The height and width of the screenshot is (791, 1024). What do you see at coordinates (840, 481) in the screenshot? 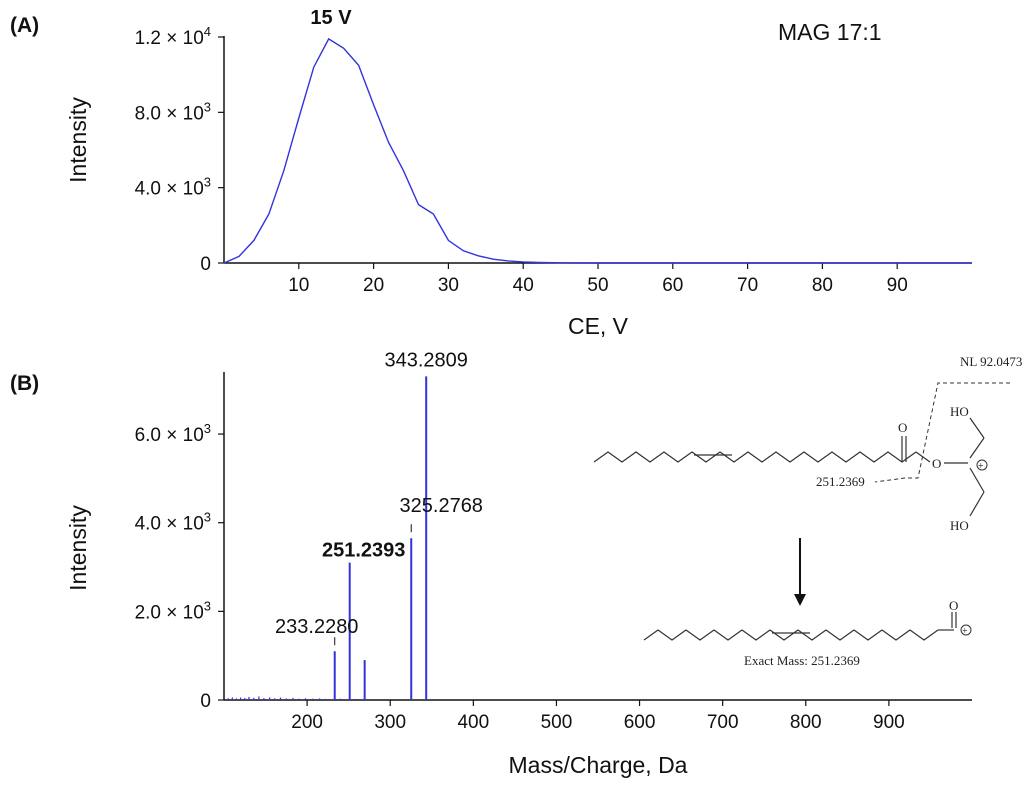
I see `fragment-label: 251.2369` at bounding box center [840, 481].